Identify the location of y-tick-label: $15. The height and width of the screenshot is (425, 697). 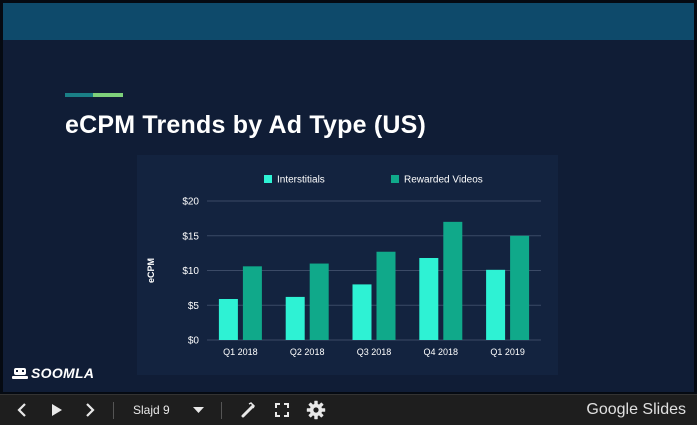
(190, 236).